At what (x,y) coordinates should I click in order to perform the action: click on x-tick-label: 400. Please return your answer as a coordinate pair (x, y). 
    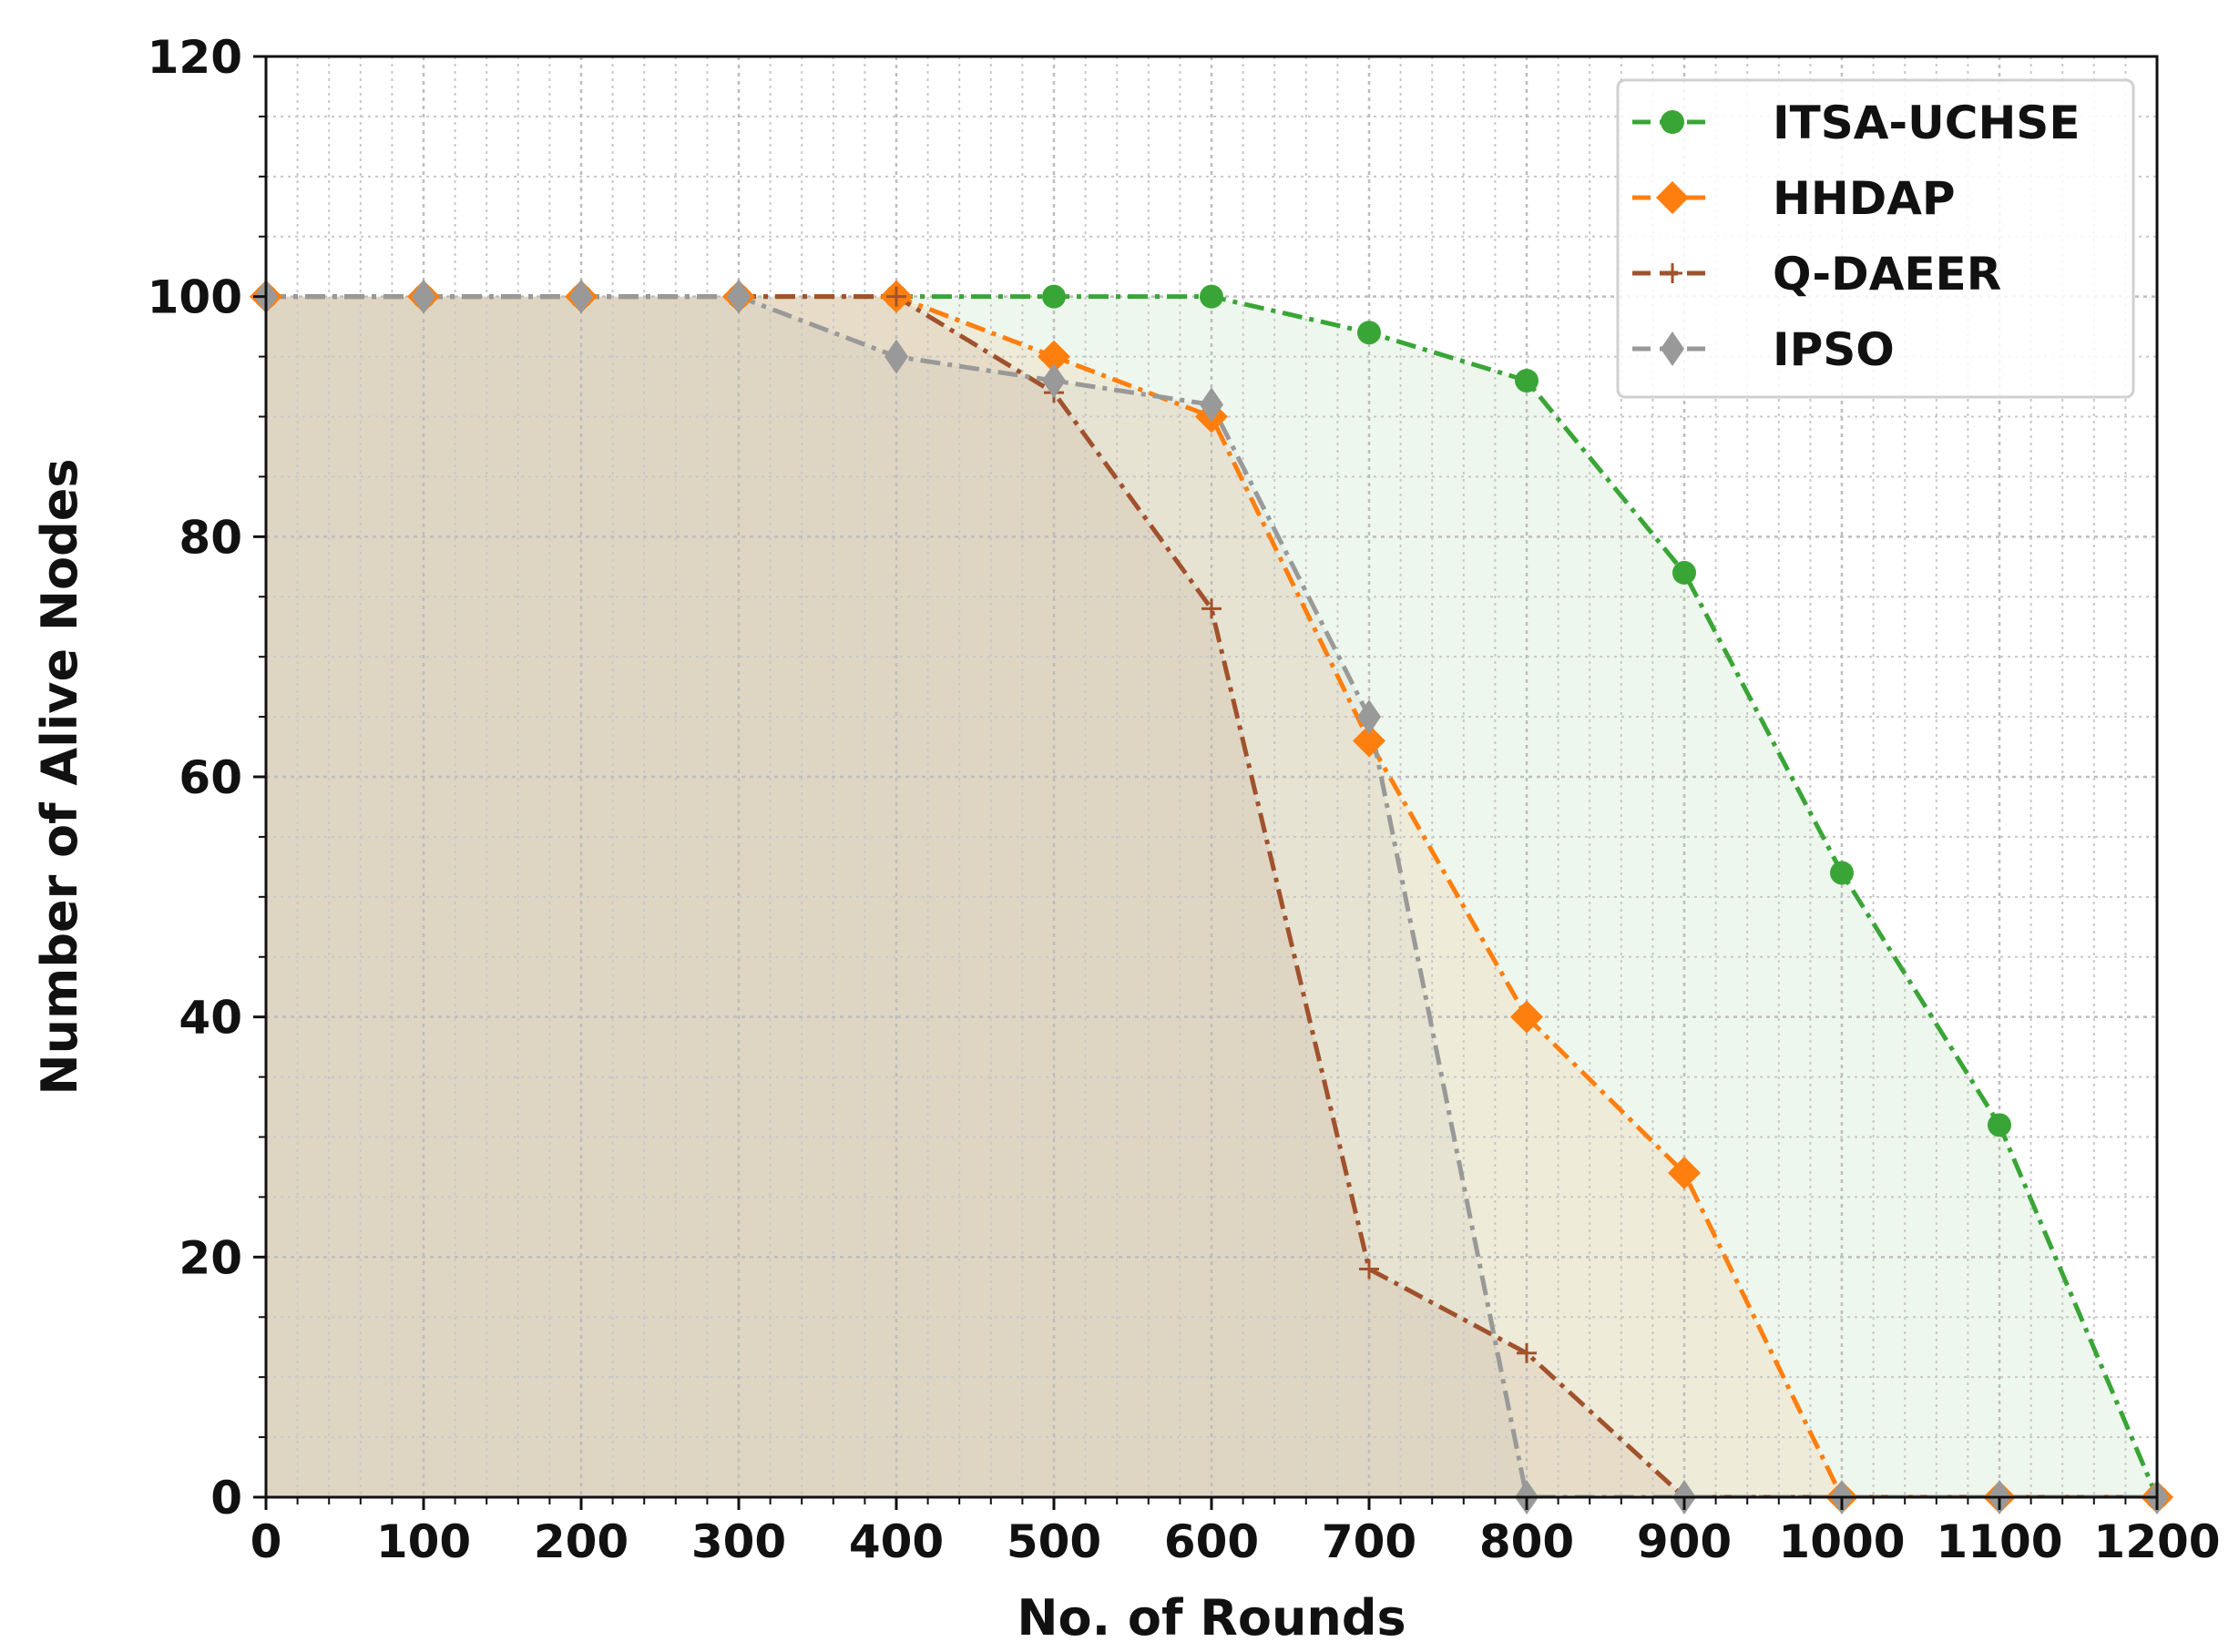
    Looking at the image, I should click on (896, 1541).